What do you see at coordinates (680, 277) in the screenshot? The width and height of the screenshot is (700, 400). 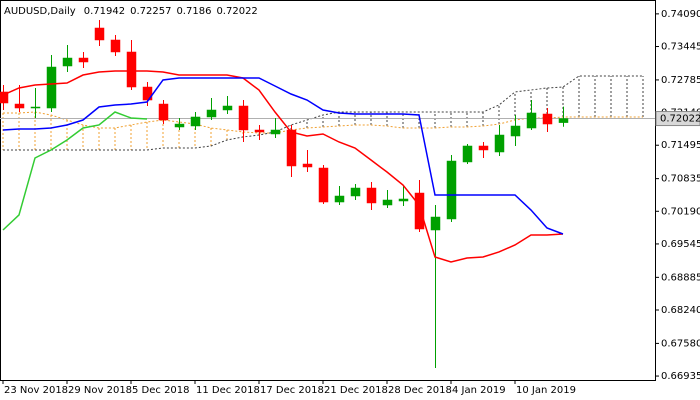 I see `y-tick-label: 0.68885` at bounding box center [680, 277].